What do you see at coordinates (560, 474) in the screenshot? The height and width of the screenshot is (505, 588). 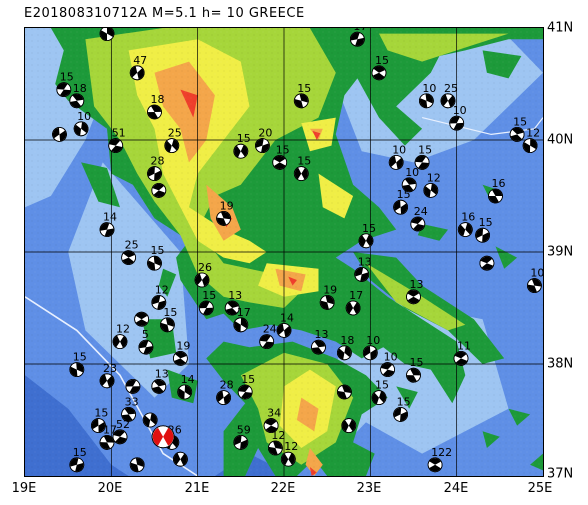 I see `lat-label-37n: 37N` at bounding box center [560, 474].